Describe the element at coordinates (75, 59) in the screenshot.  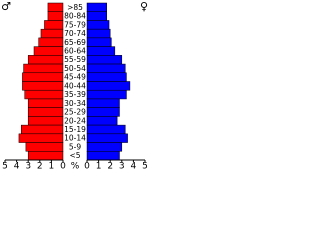
I see `category-label: 55-59` at that location.